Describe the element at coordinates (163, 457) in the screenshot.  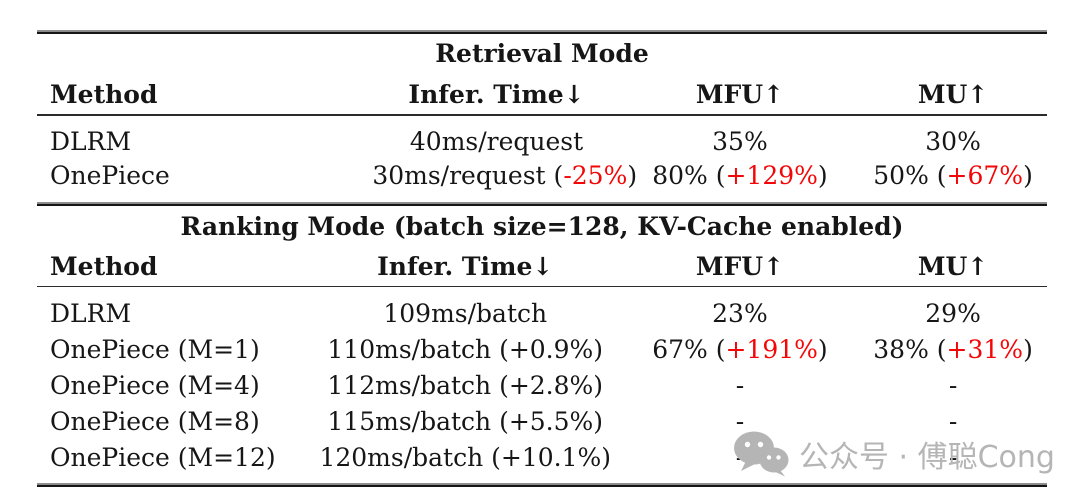
I see `value-text: OnePiece (M=12)` at that location.